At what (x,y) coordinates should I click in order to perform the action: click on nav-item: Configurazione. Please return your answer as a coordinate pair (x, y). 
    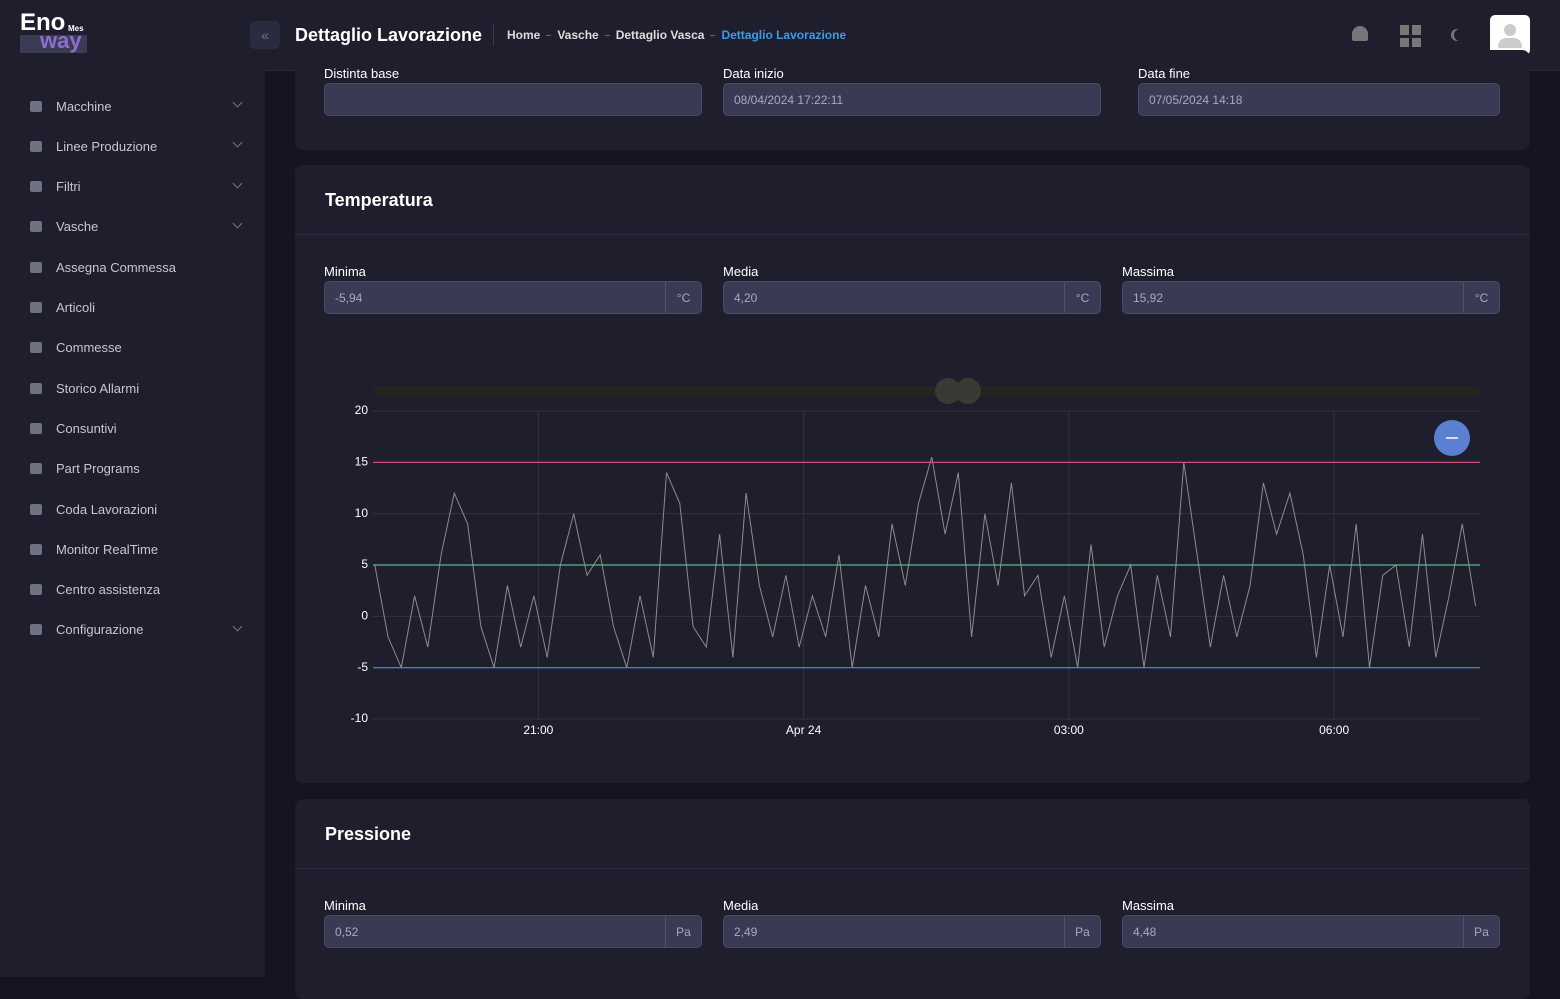
    Looking at the image, I should click on (137, 630).